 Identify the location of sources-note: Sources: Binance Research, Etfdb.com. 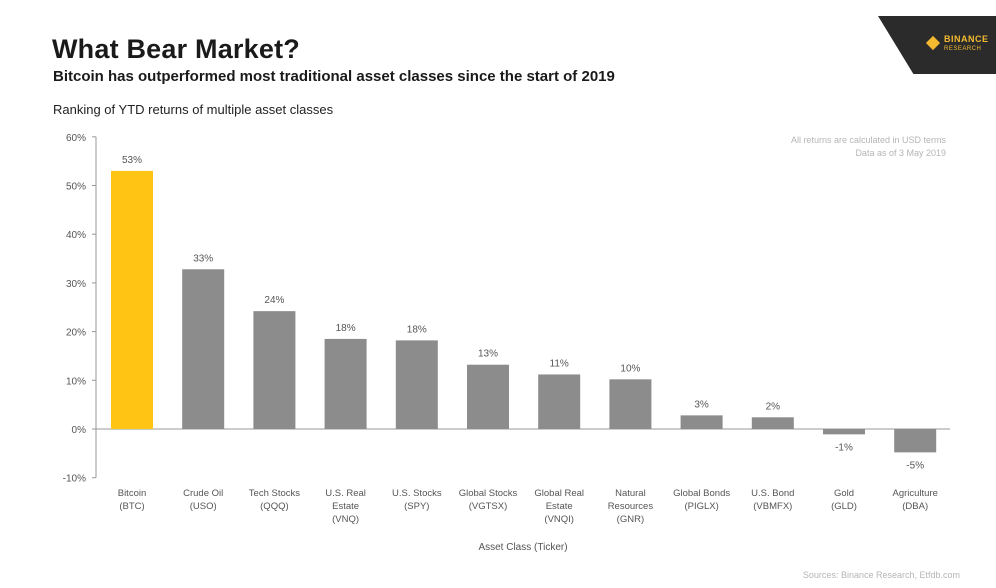
(881, 575).